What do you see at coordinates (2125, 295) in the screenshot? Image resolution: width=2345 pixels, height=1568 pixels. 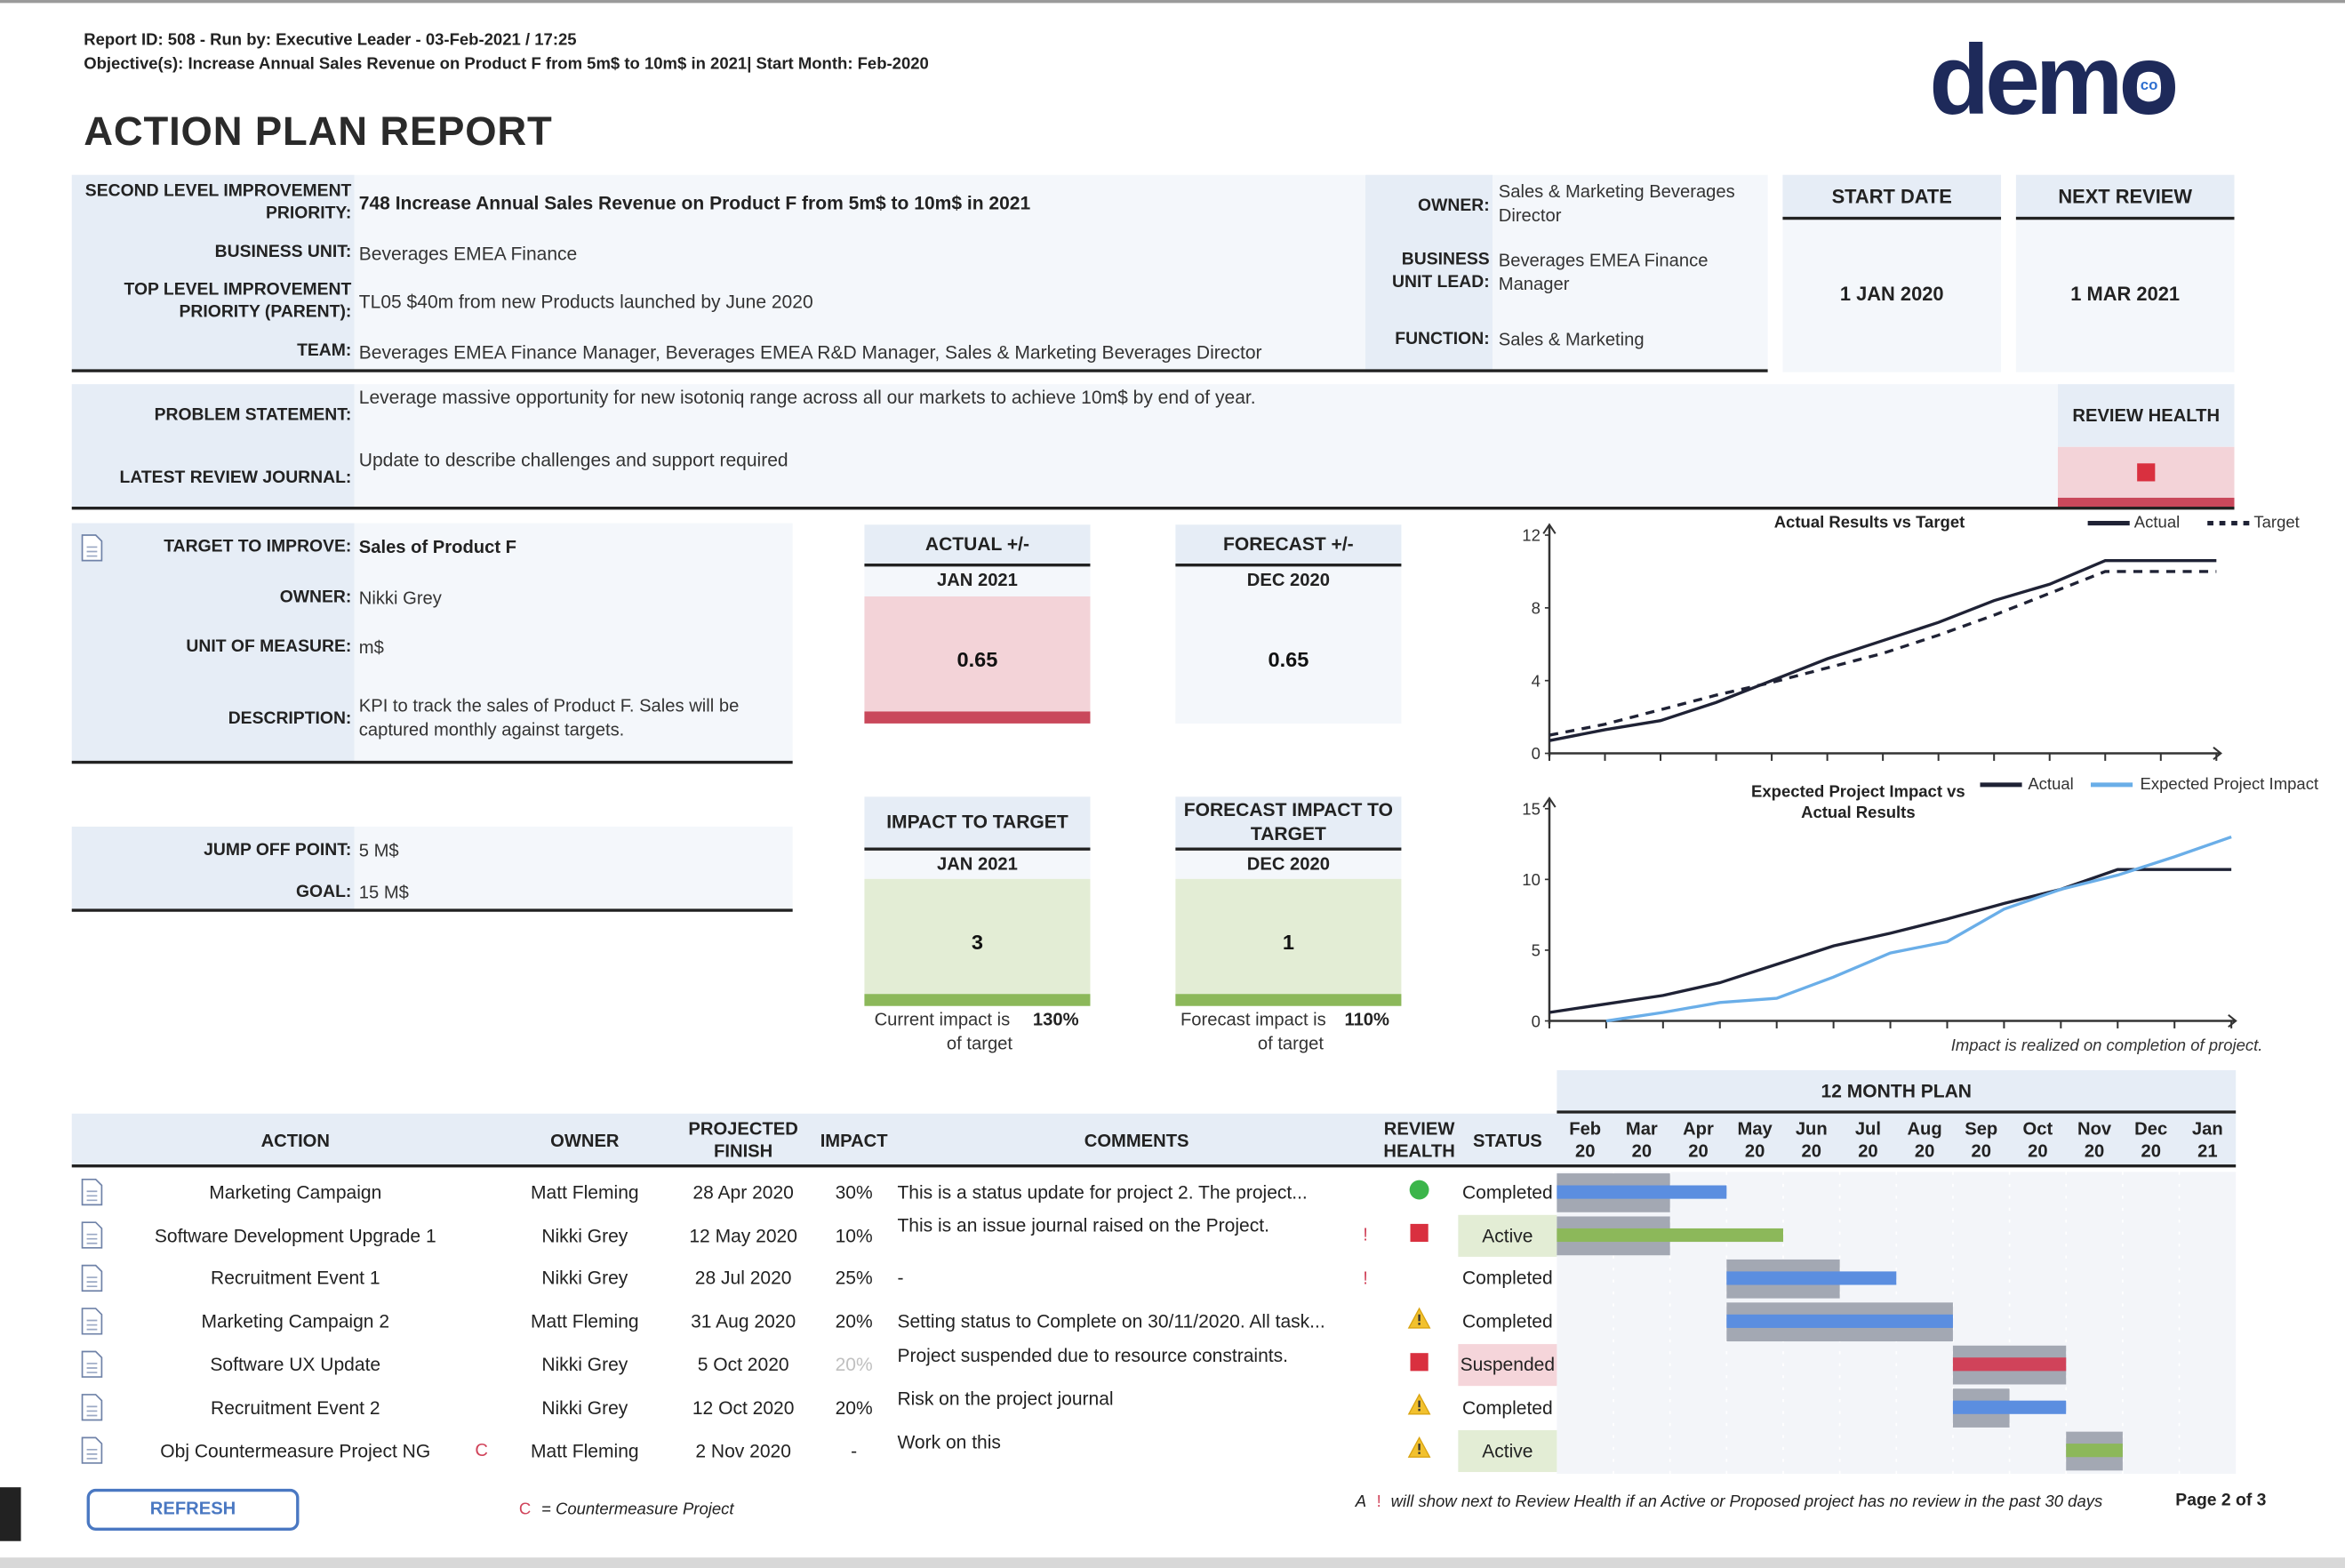 I see `date-body` at bounding box center [2125, 295].